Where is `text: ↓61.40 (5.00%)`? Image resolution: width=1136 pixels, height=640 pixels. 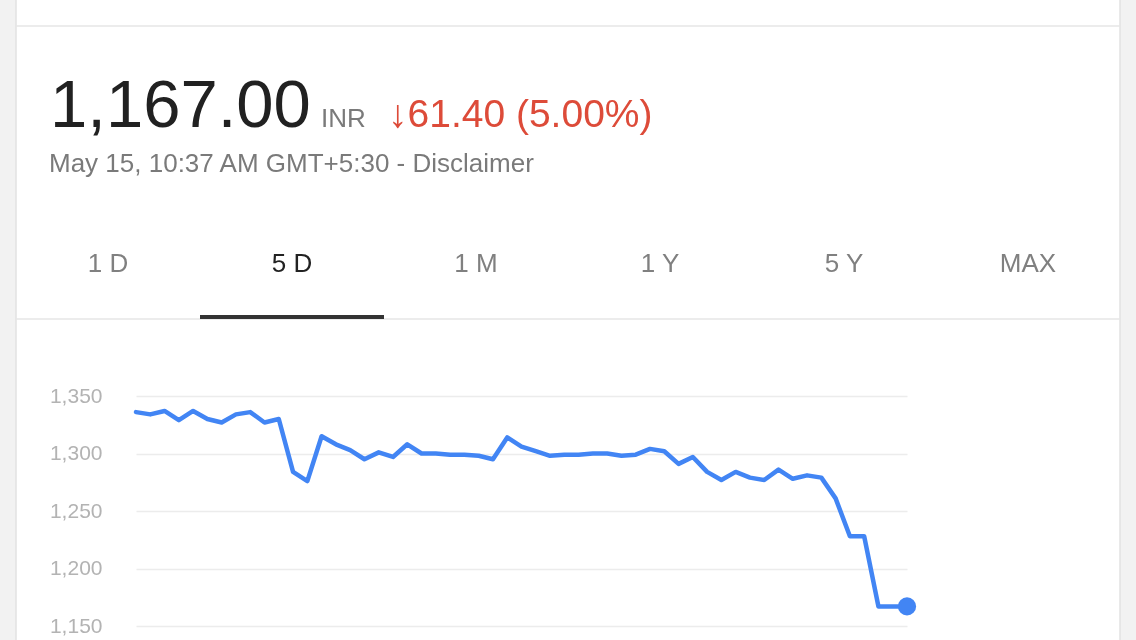 text: ↓61.40 (5.00%) is located at coordinates (520, 113).